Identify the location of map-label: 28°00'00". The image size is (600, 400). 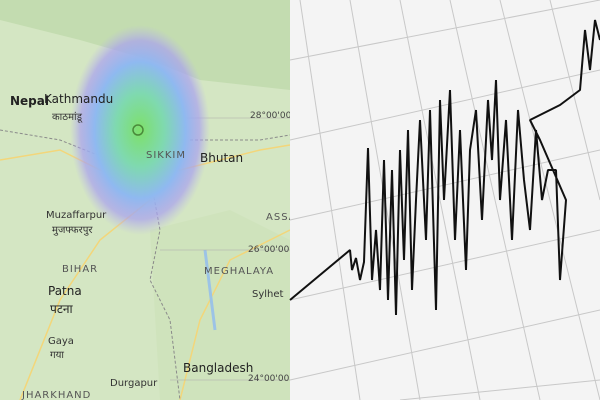
(272, 116).